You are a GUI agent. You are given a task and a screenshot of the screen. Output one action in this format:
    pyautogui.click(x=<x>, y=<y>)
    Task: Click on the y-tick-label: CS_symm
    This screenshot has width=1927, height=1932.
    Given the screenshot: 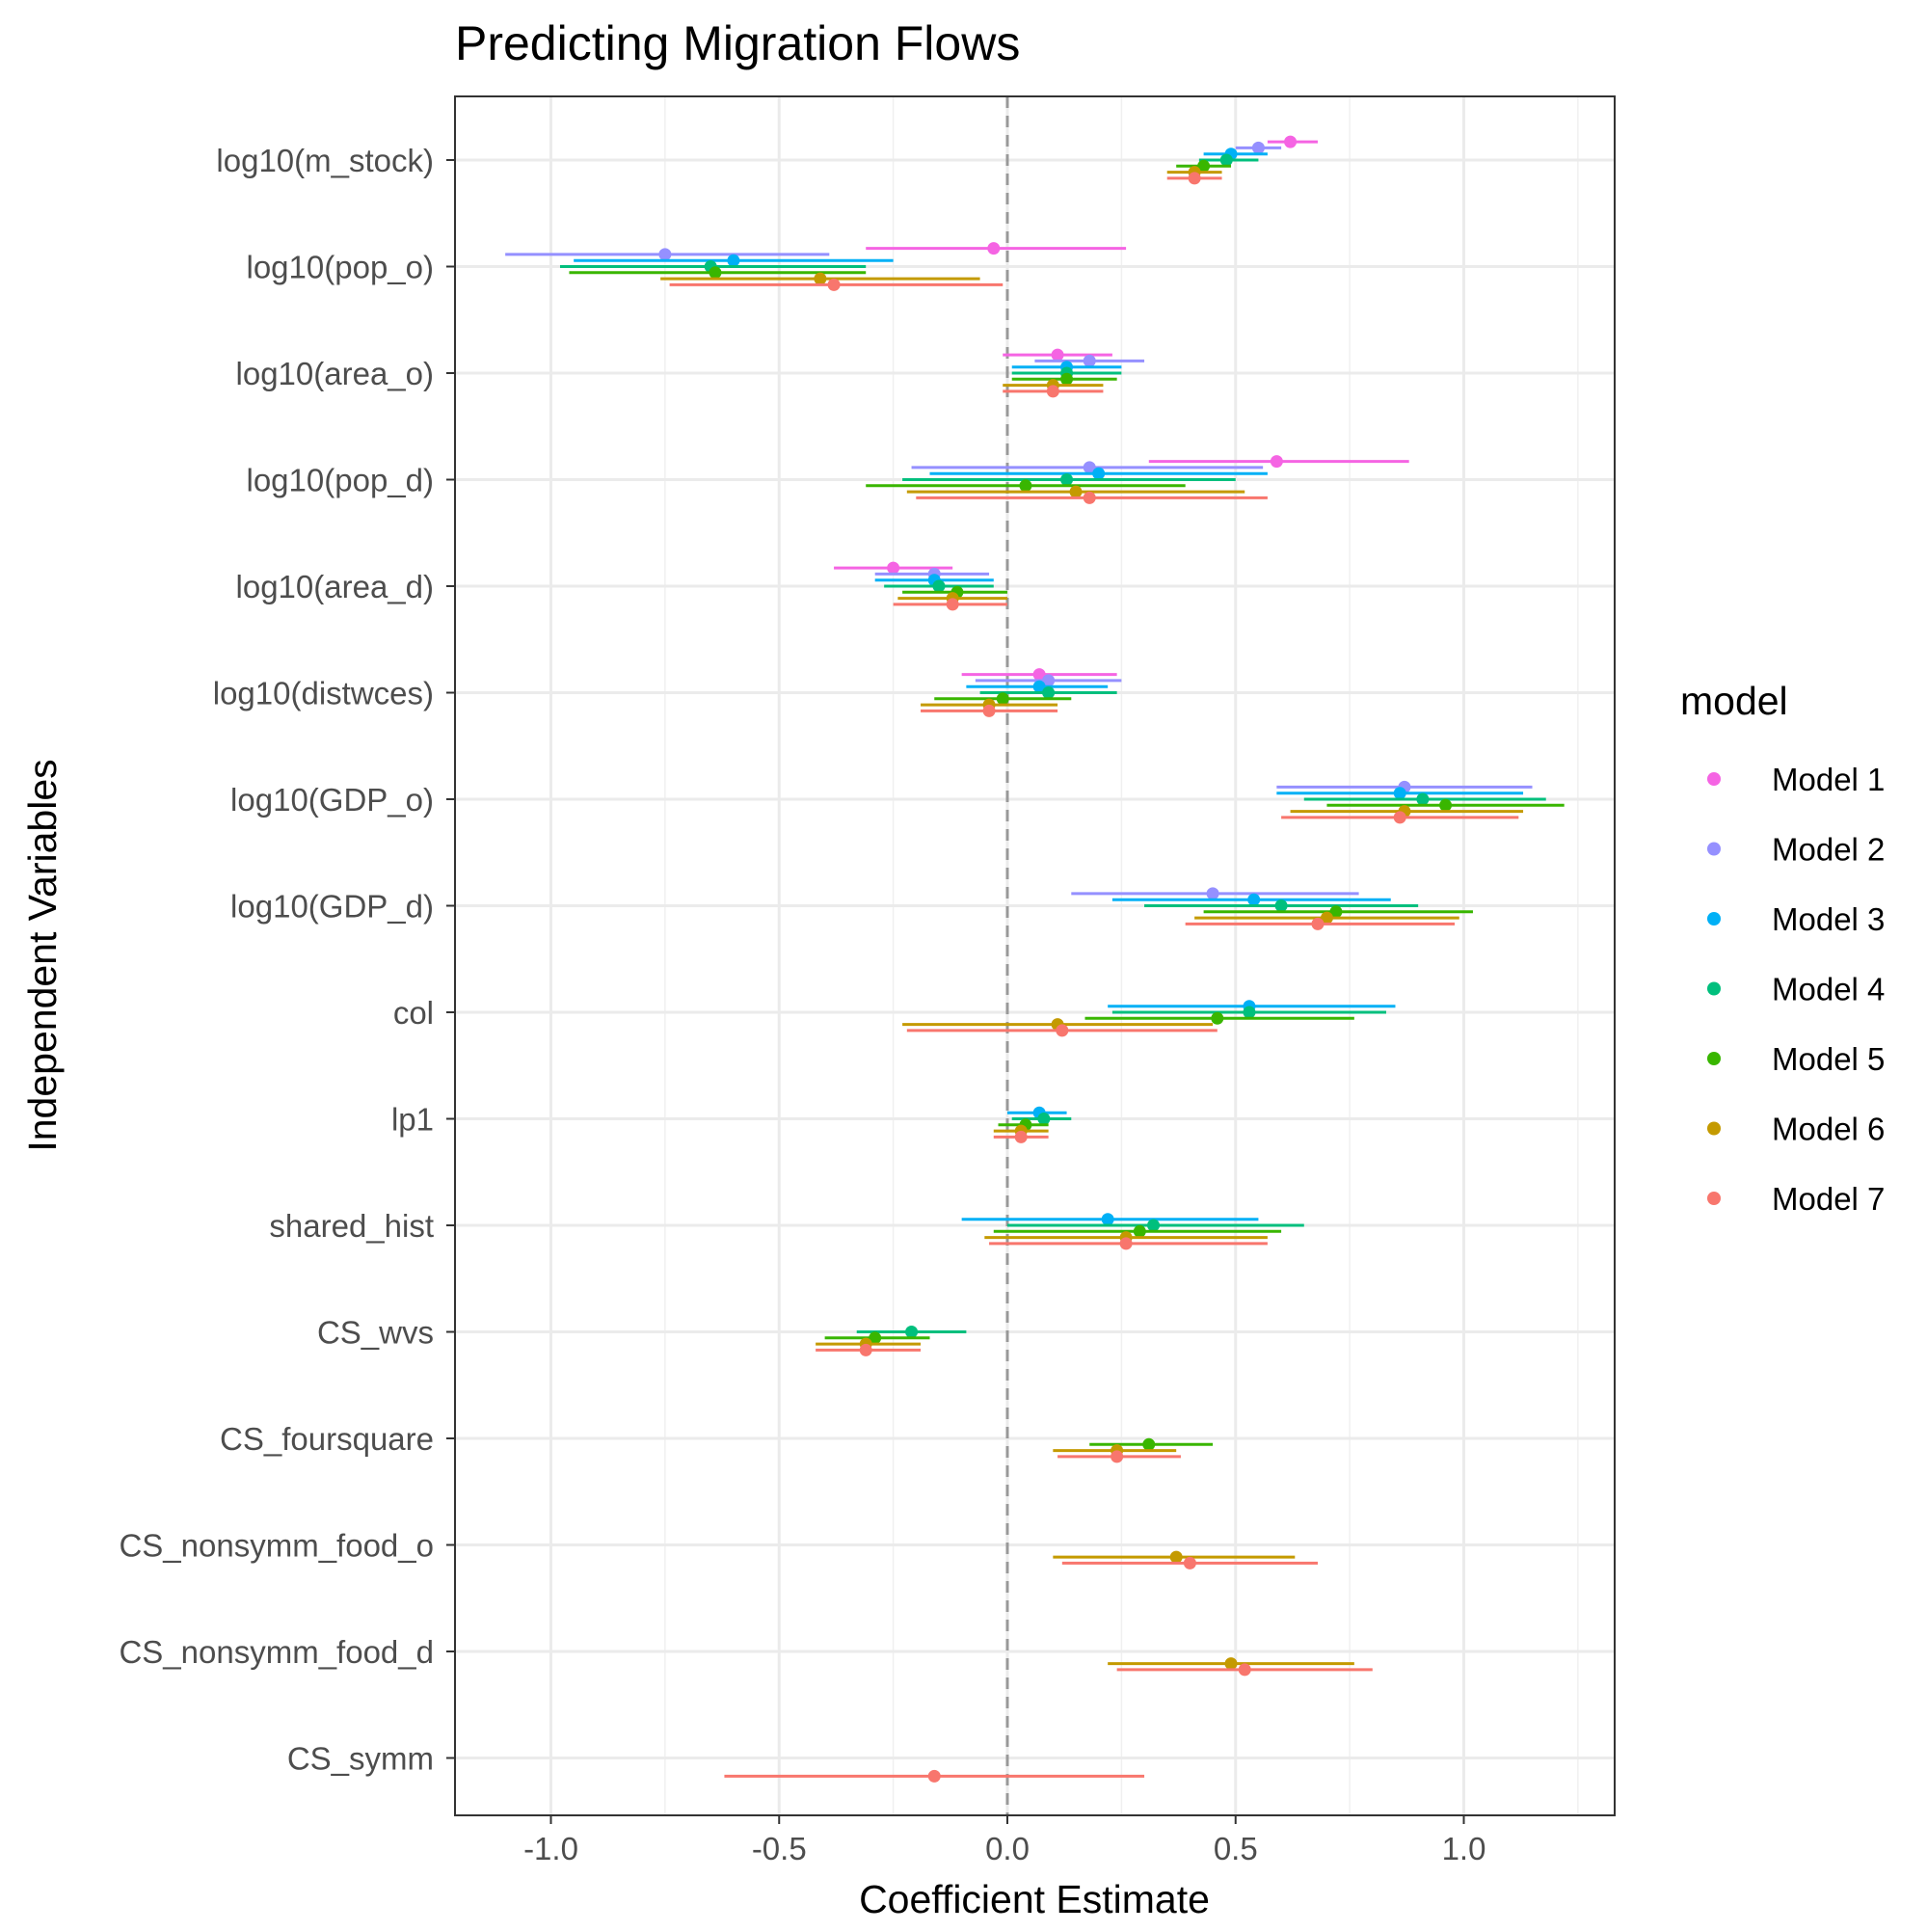 What is the action you would take?
    pyautogui.click(x=360, y=1759)
    